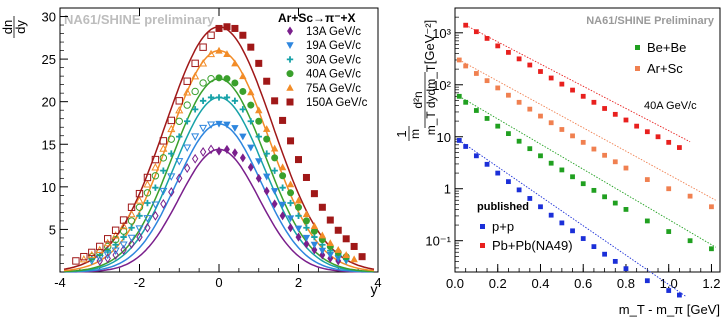 The width and height of the screenshot is (726, 322). I want to click on right-watermark: NA61/SHINE Preliminary, so click(650, 21).